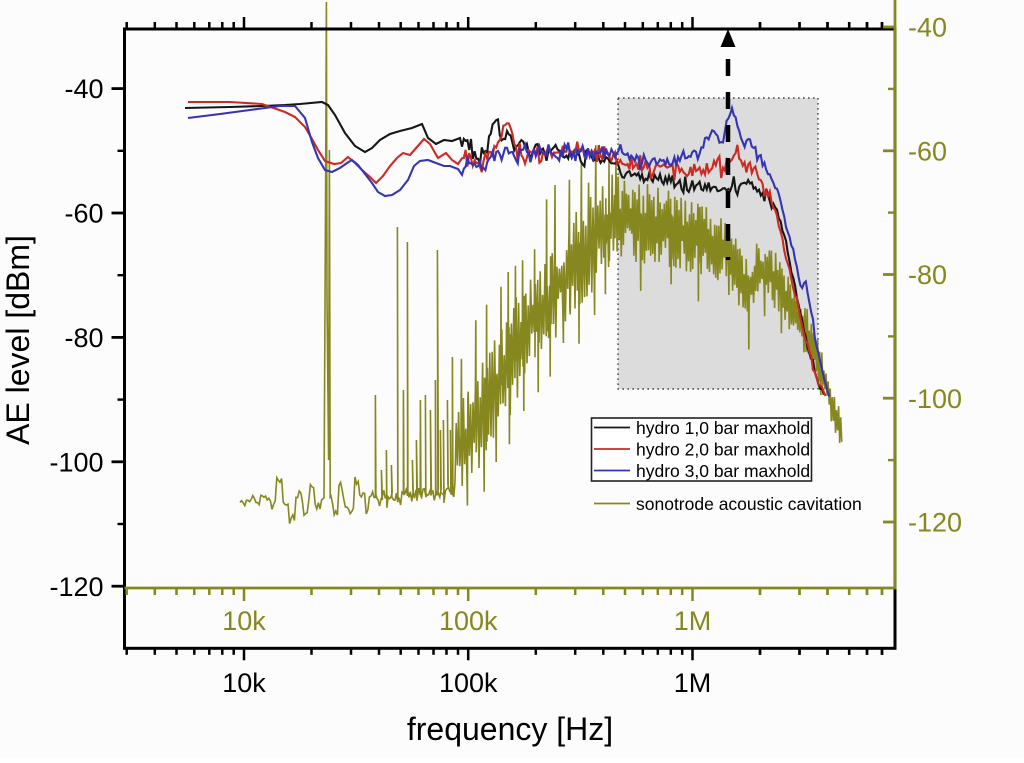  I want to click on svg-text: hydro 3,0 bar maxhold, so click(723, 471).